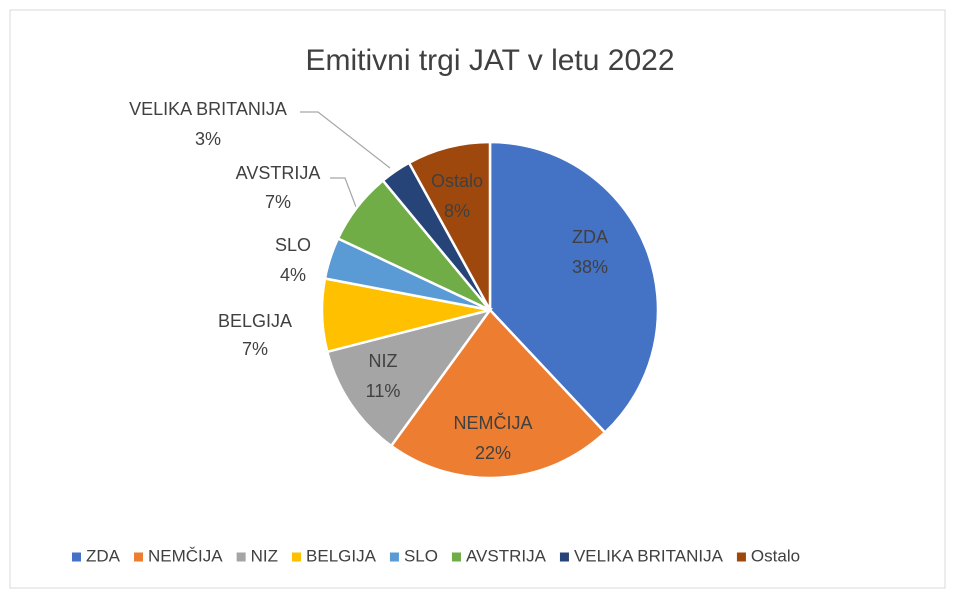  What do you see at coordinates (489, 60) in the screenshot?
I see `chart-title: Emitivni trgi JAT v letu 2022` at bounding box center [489, 60].